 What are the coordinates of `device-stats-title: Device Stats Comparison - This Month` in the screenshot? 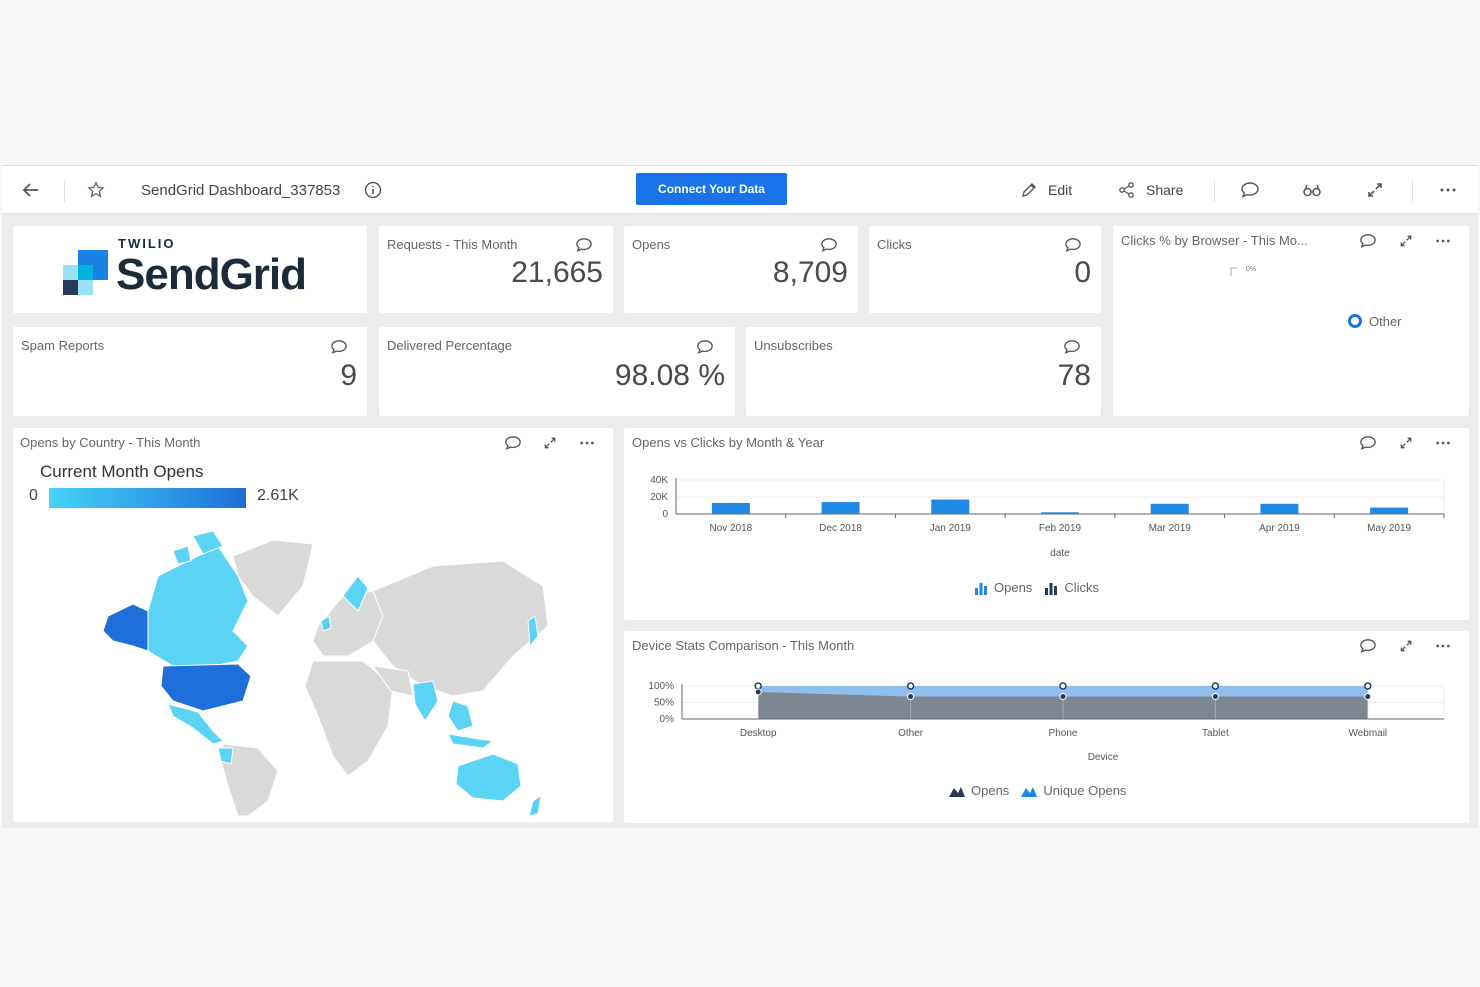 It's located at (743, 645).